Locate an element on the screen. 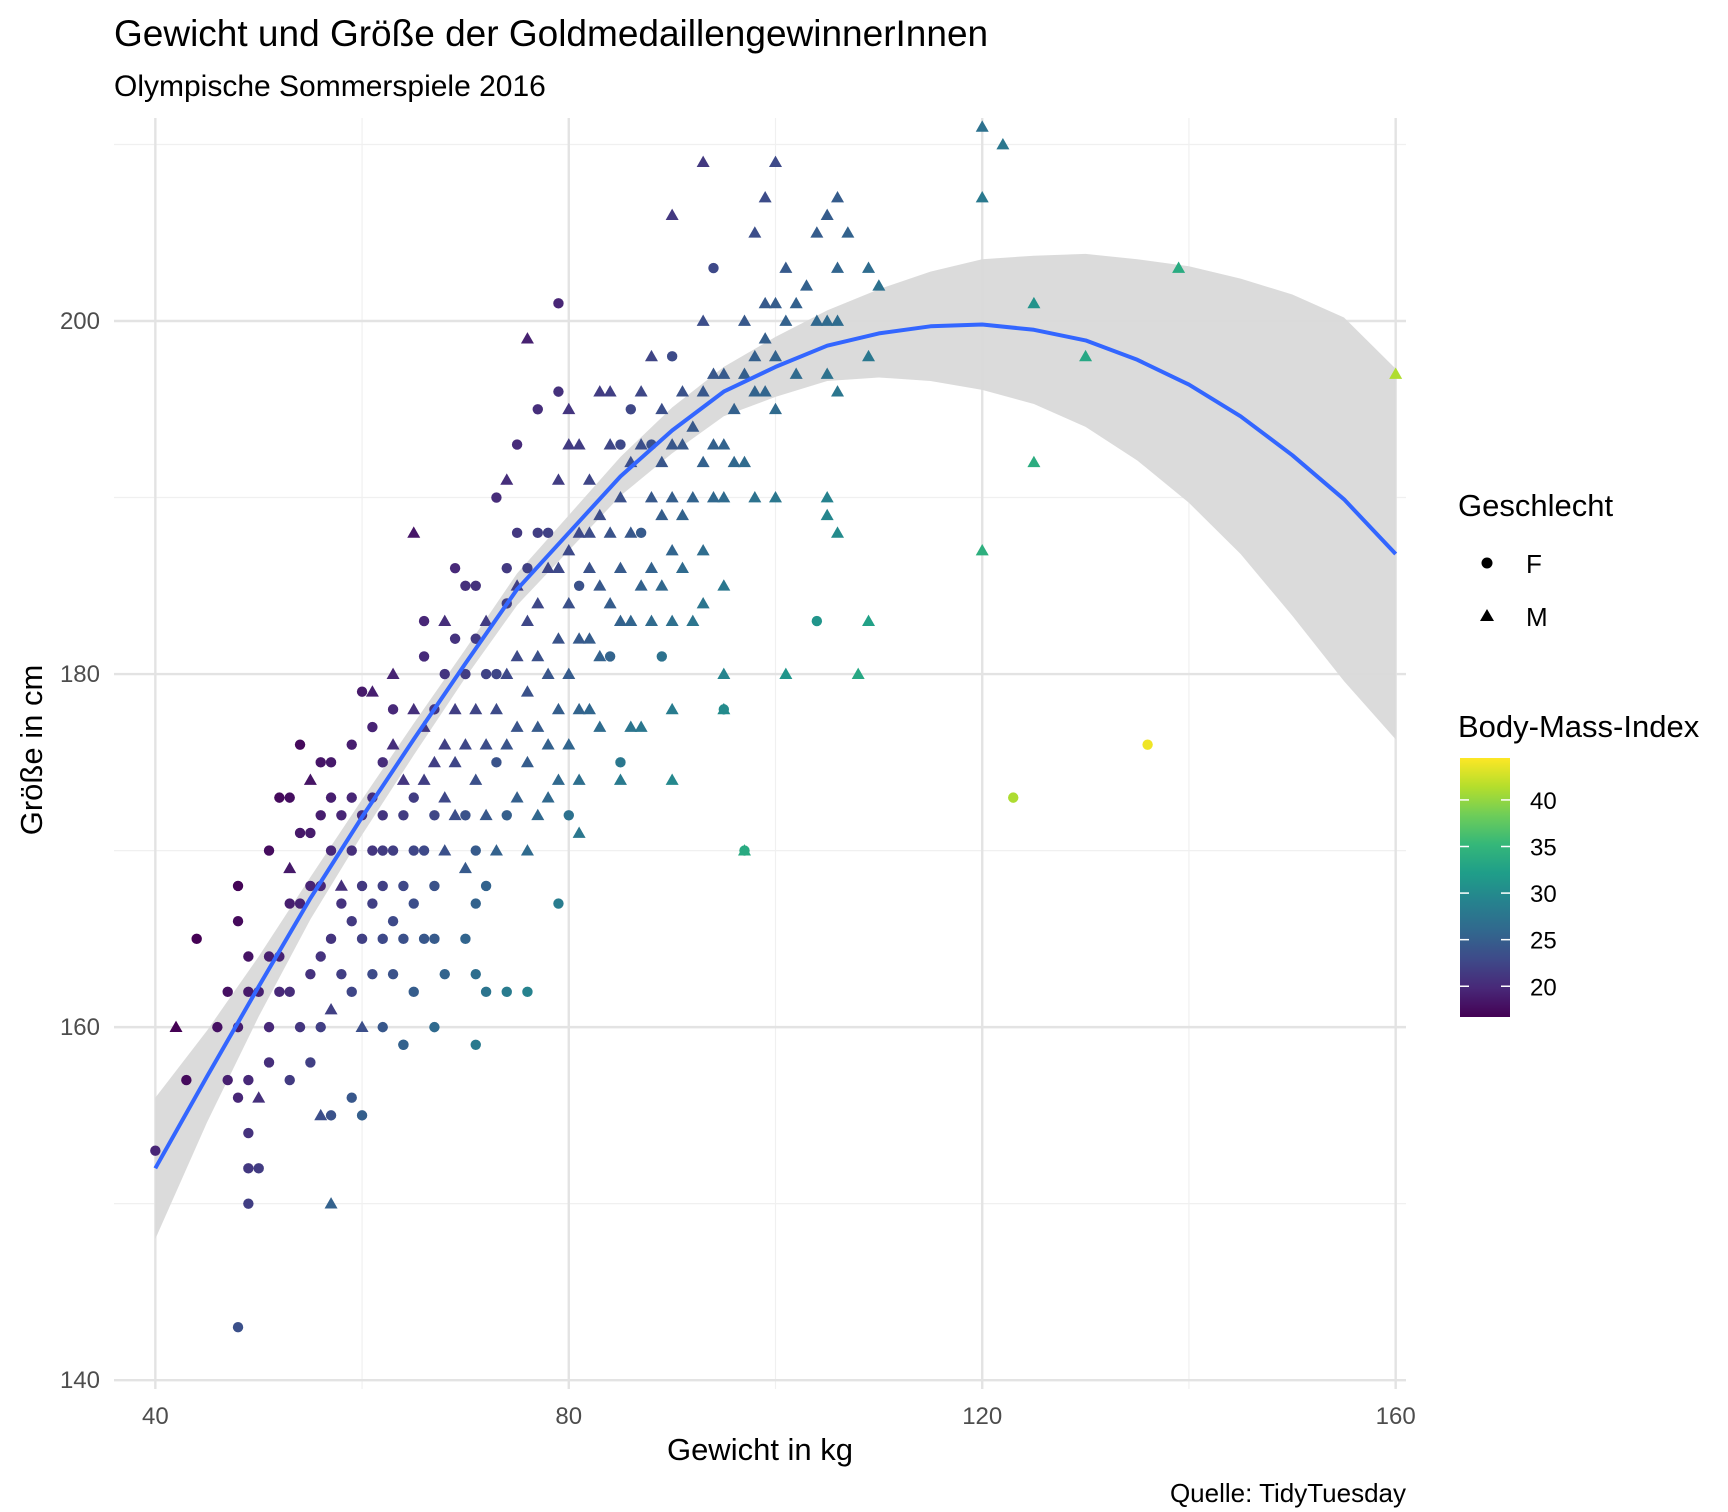  chart-subtitle: Olympische Sommerspiele 2016 is located at coordinates (330, 86).